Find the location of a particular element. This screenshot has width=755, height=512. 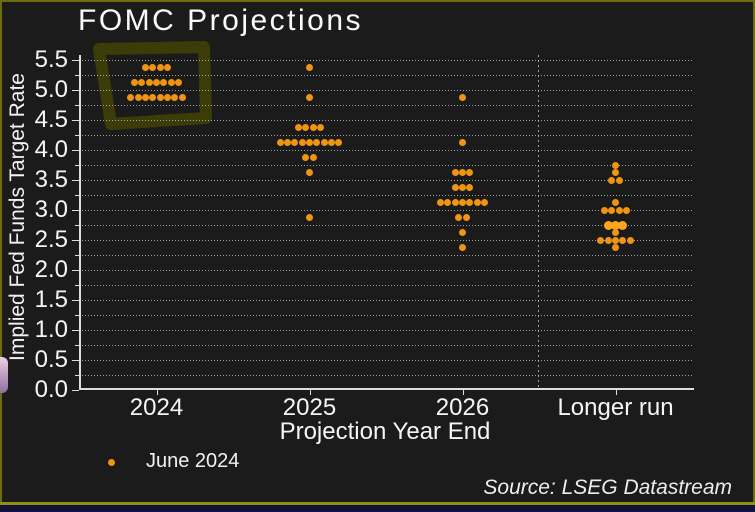

y-tick-label: 1.0 is located at coordinates (51, 329).